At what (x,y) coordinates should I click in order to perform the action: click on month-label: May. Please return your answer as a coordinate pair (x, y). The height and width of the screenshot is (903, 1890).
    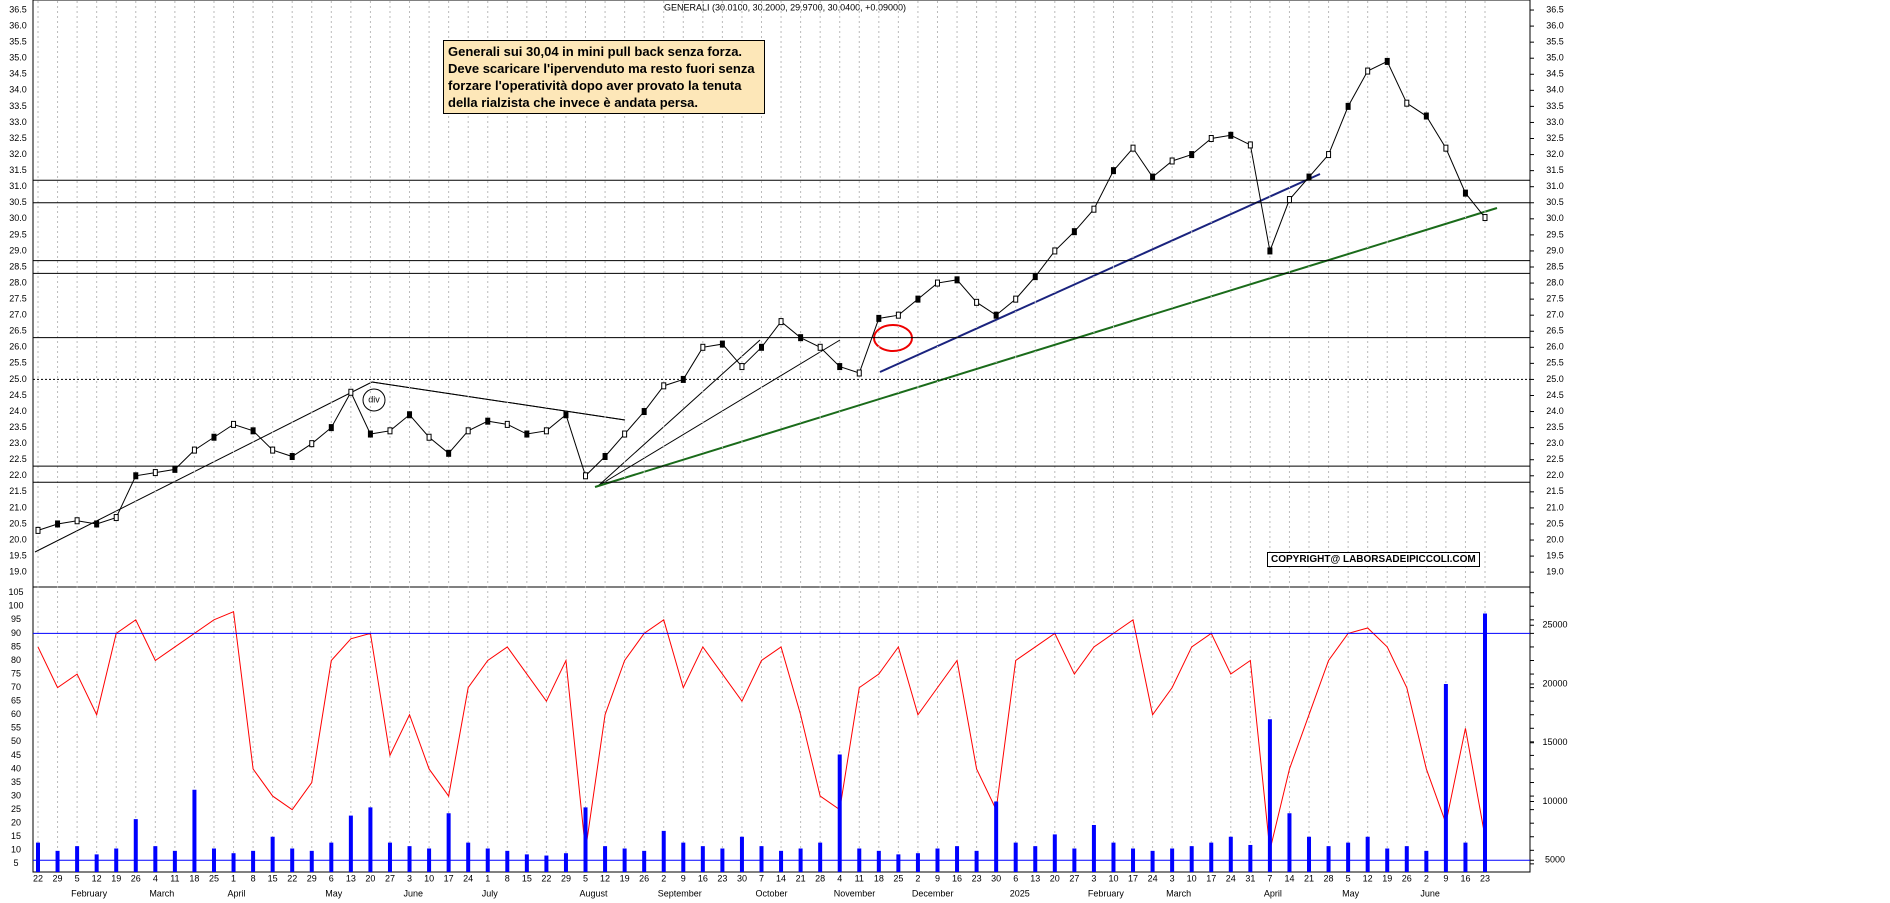
    Looking at the image, I should click on (334, 893).